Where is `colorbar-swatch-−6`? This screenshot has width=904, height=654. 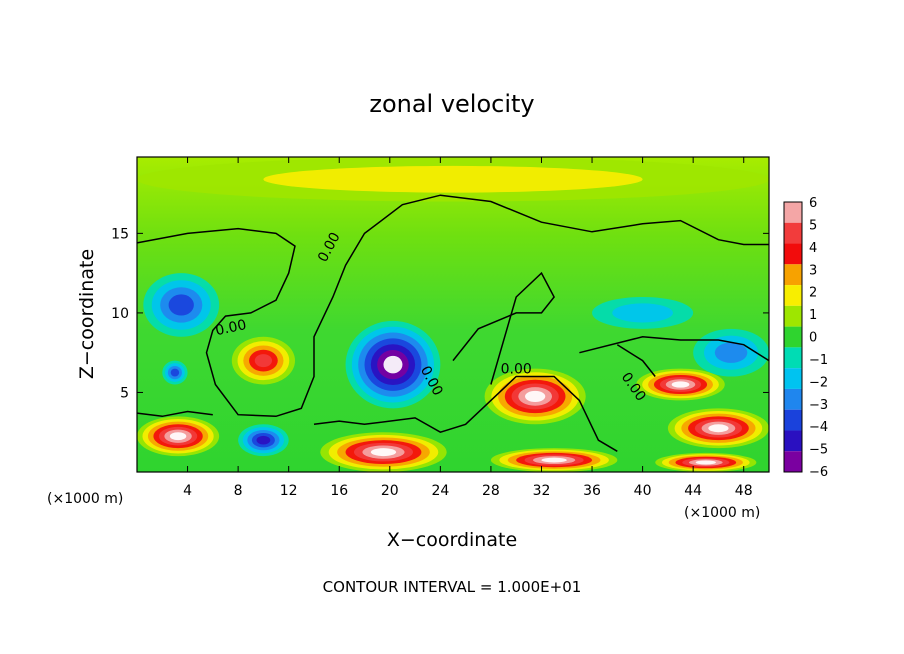 colorbar-swatch-−6 is located at coordinates (793, 461).